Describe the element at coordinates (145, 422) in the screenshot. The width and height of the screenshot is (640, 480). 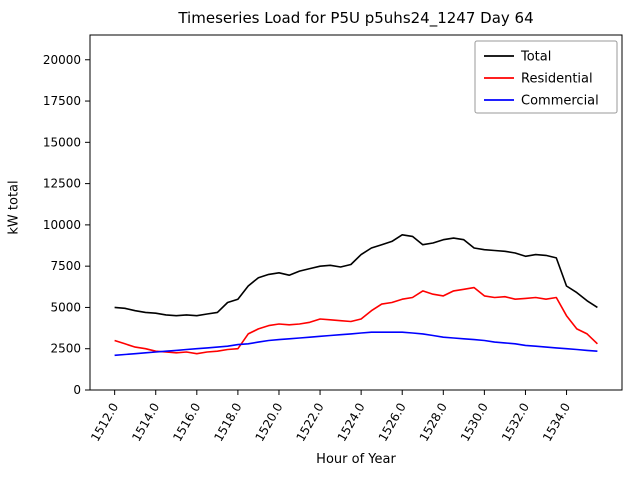
I see `x-tick-label: 1514.0` at that location.